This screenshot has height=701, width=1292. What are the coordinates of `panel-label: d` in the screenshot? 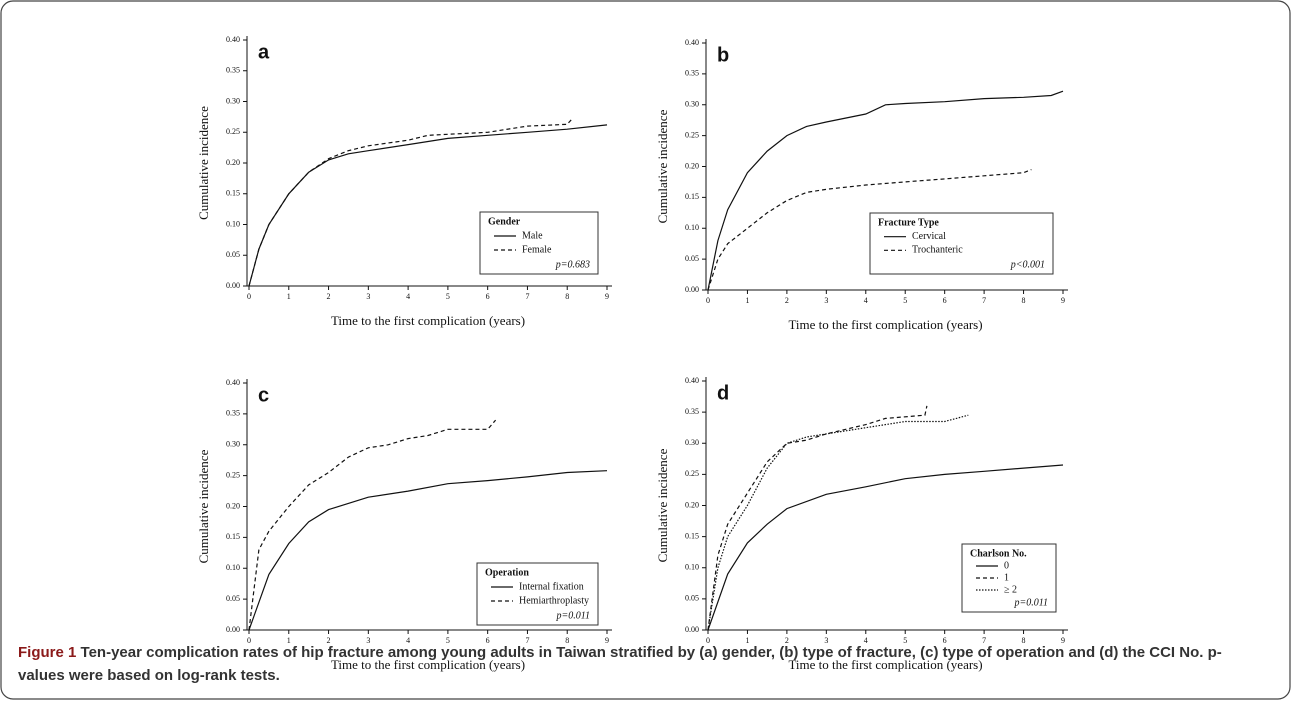 It's located at (723, 393).